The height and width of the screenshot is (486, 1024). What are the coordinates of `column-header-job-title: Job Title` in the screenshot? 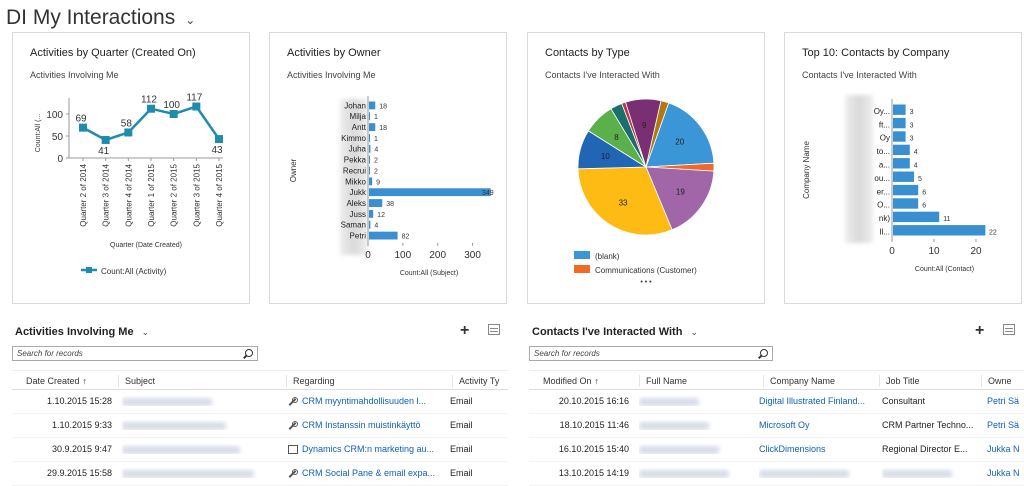 It's located at (899, 381).